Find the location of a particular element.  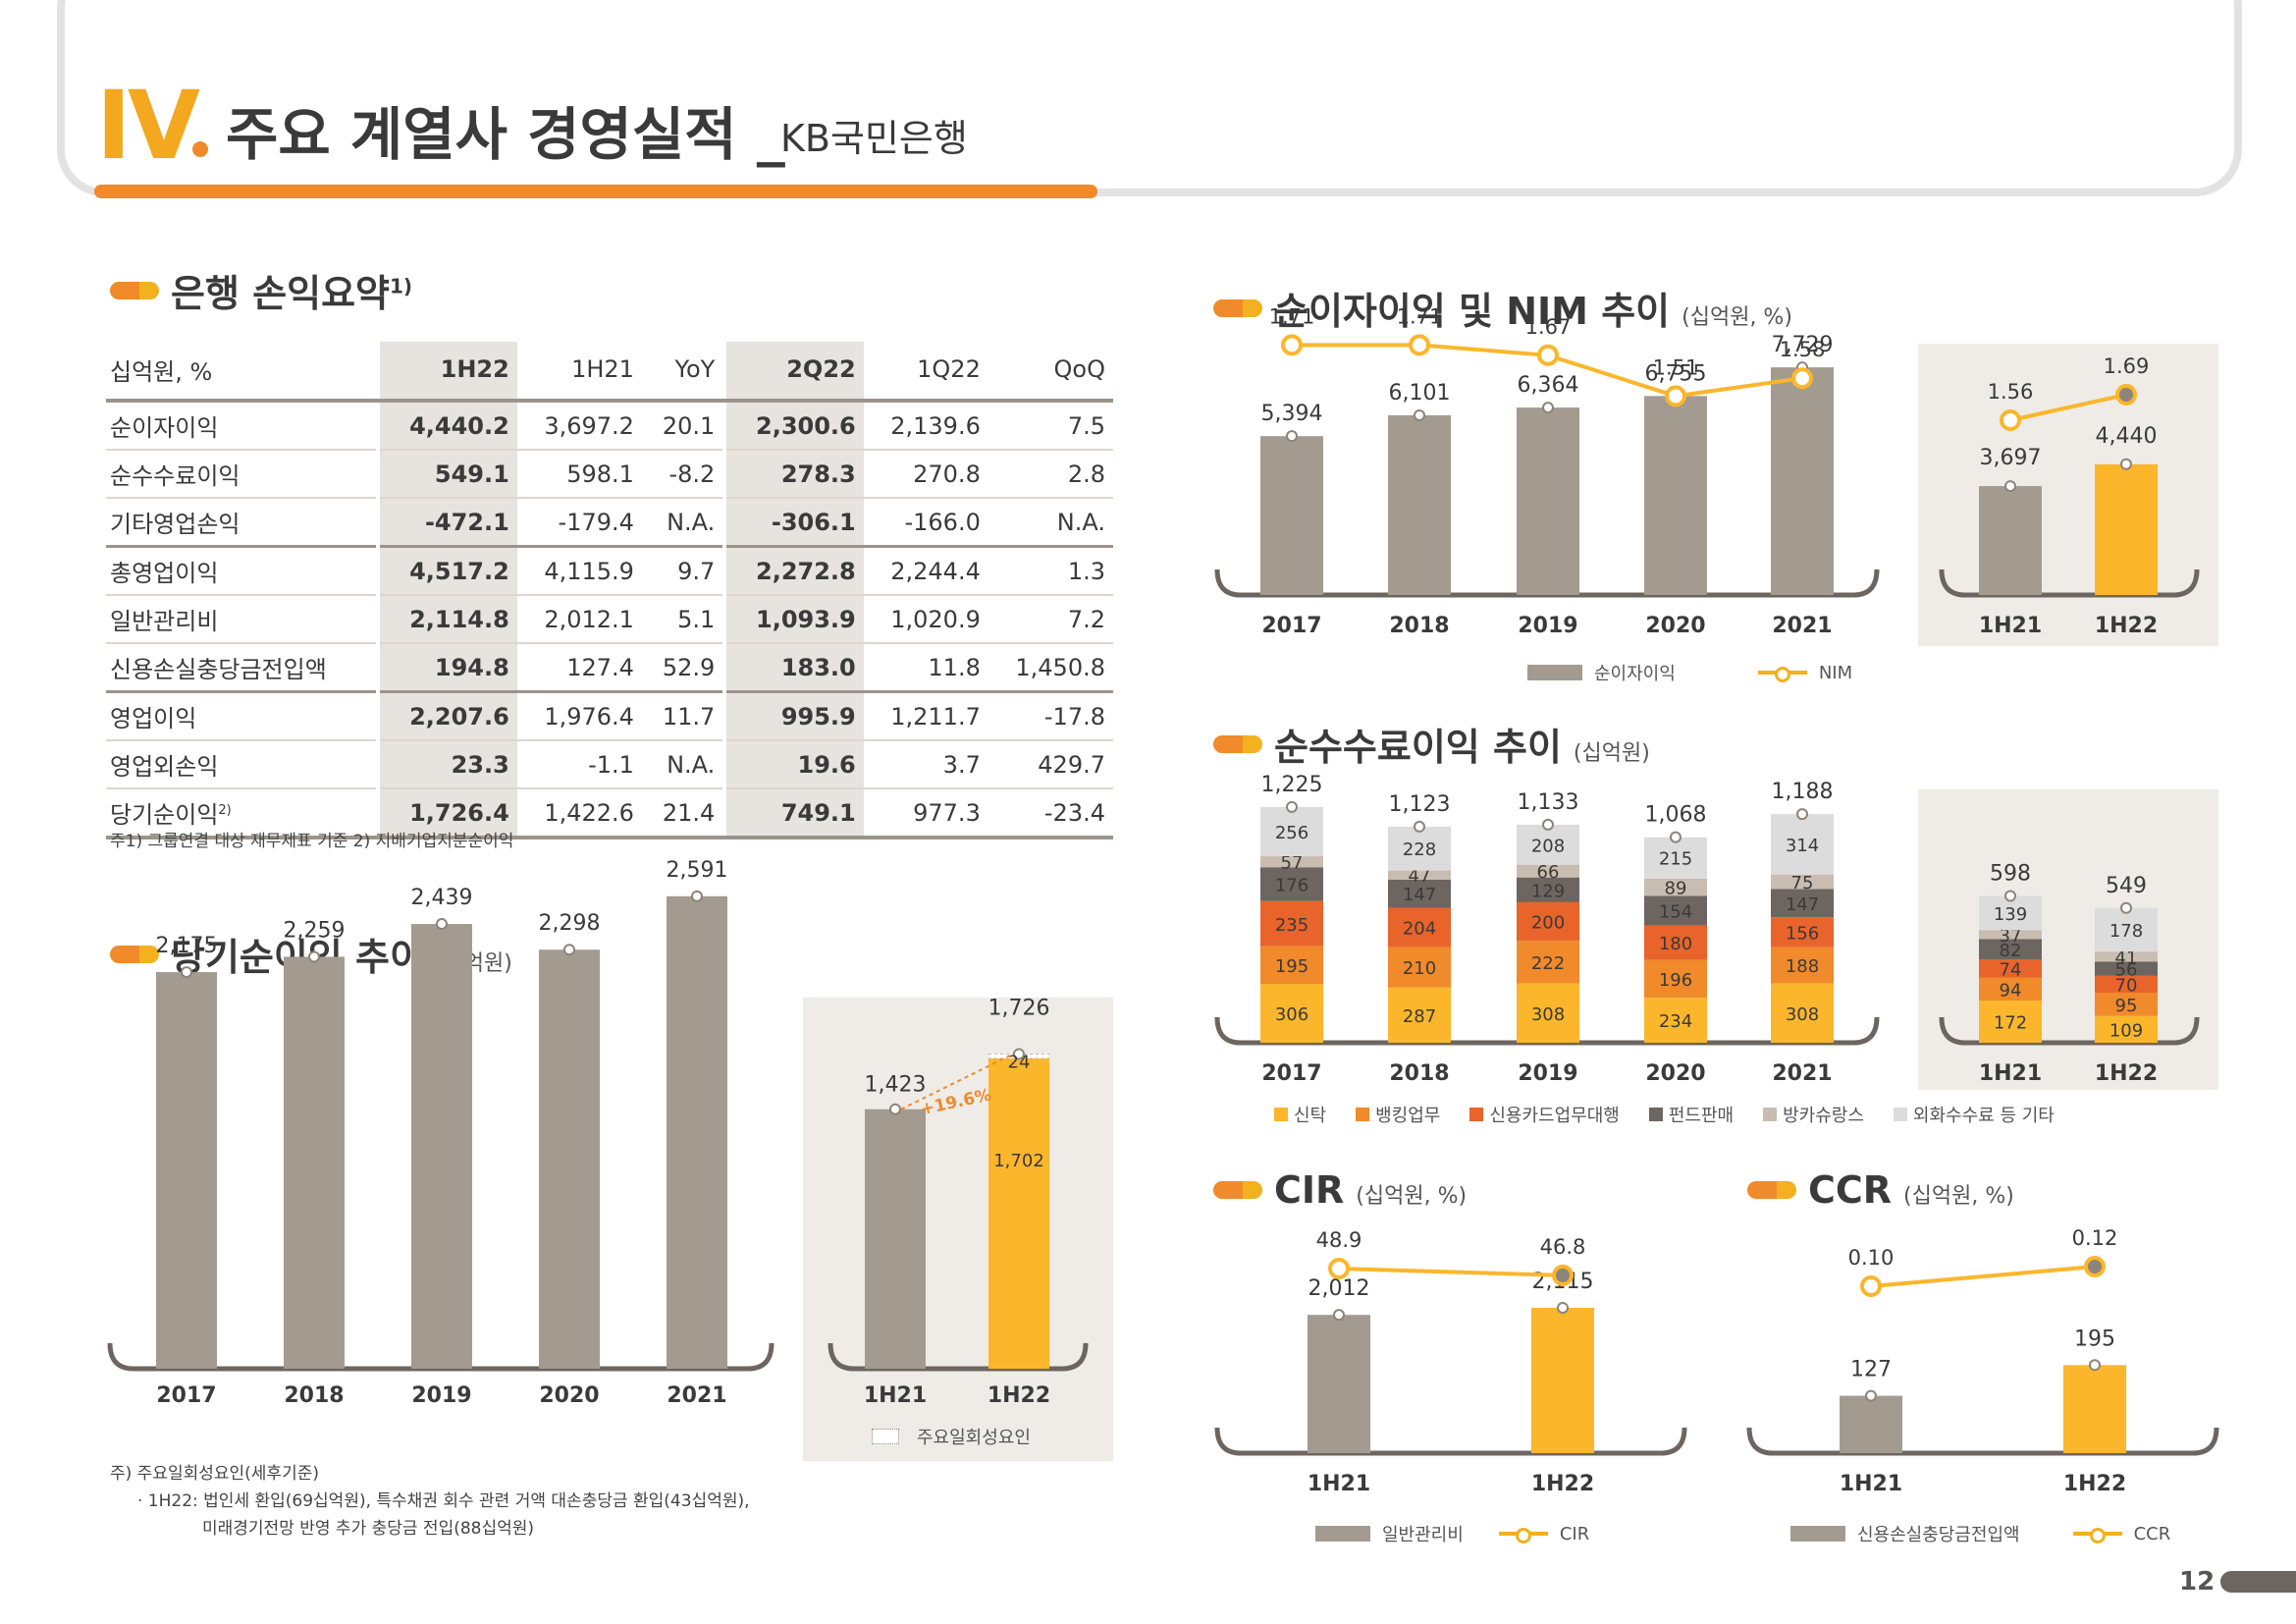

data-label: 46.8 is located at coordinates (1563, 1247).